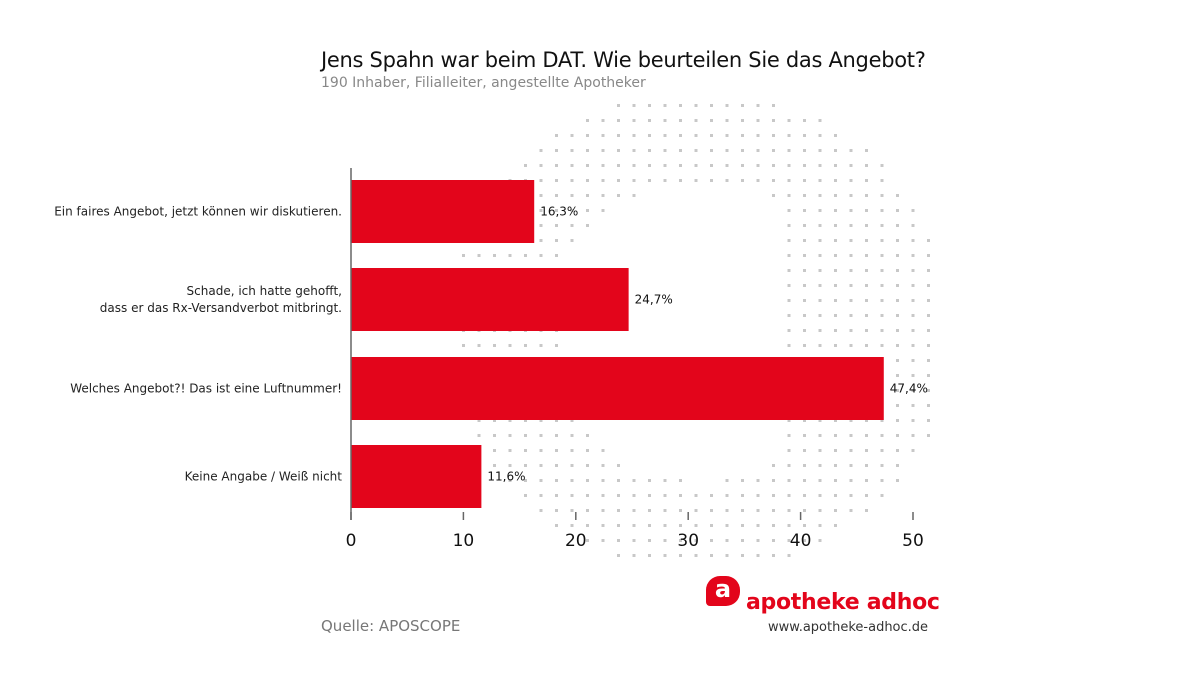 The height and width of the screenshot is (683, 1200). Describe the element at coordinates (909, 389) in the screenshot. I see `data-label: 47,4%` at that location.